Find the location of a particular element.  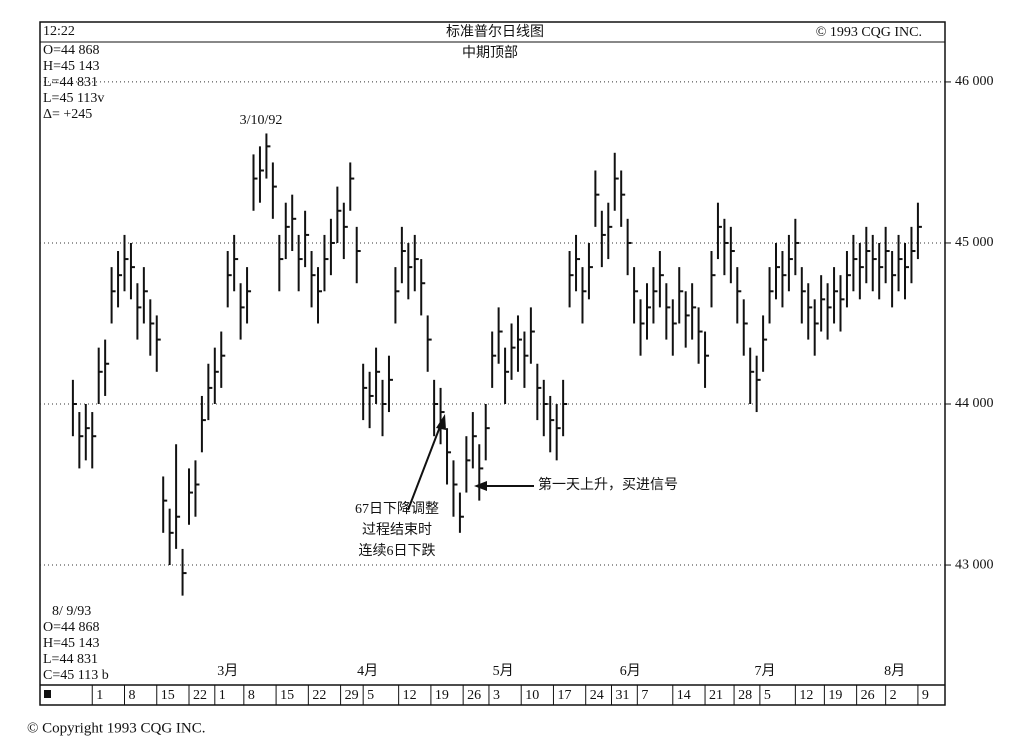

x-tick-label: 7 is located at coordinates (644, 695).